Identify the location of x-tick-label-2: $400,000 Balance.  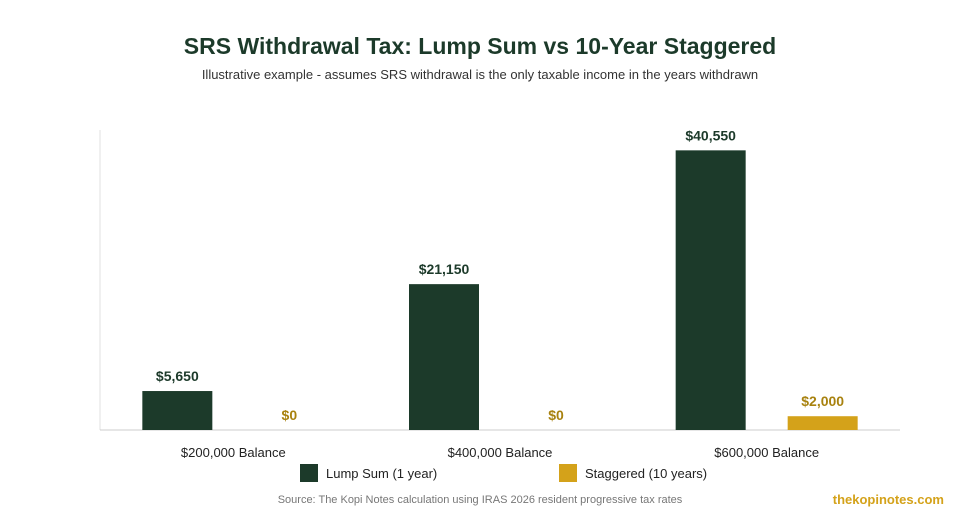
(500, 452).